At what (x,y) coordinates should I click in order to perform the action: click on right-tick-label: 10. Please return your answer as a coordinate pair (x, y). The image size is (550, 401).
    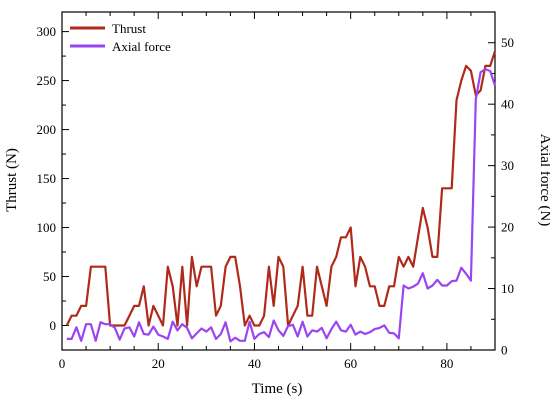
    Looking at the image, I should click on (507, 288).